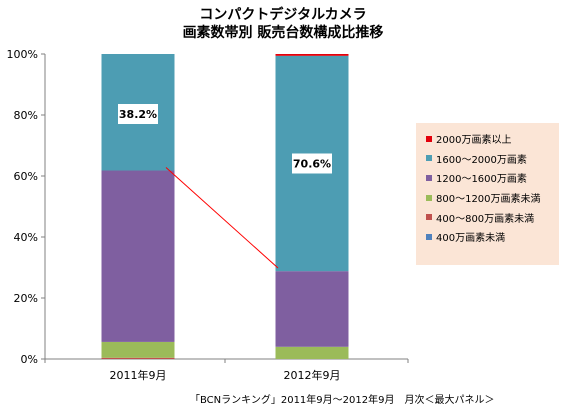  Describe the element at coordinates (471, 239) in the screenshot. I see `legend-label: 400万画素未満` at that location.